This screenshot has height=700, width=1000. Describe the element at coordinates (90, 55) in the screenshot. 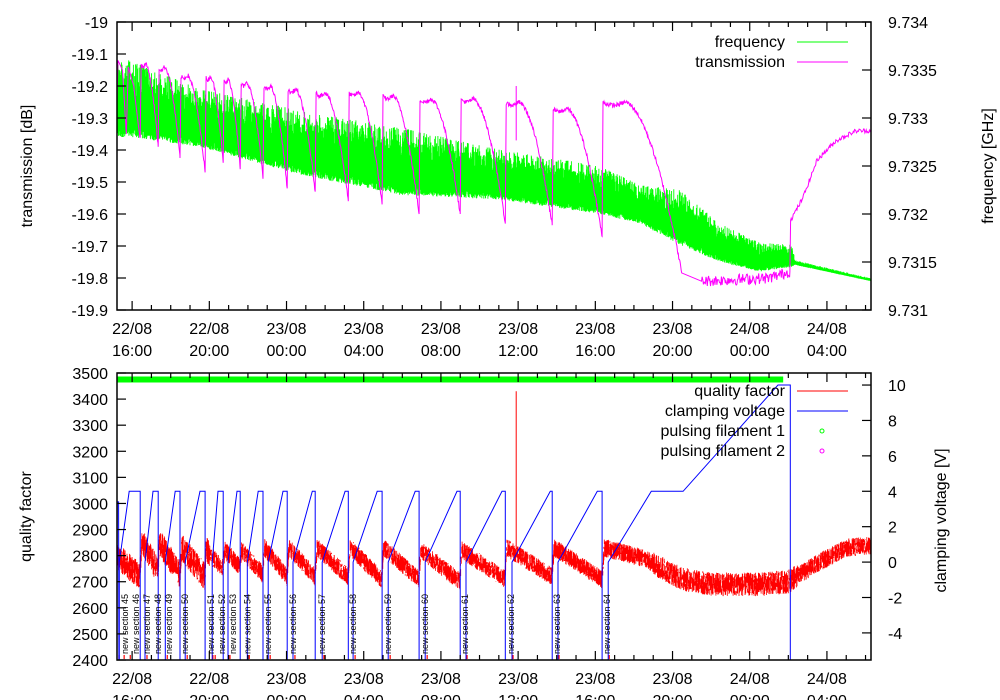

I see `y-tick-label: -19.1` at that location.